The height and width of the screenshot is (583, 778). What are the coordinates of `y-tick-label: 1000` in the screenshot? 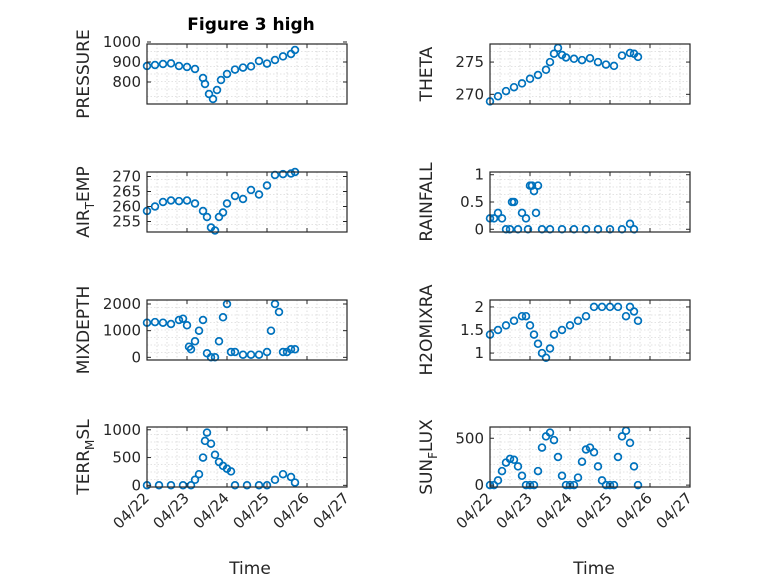 It's located at (122, 42).